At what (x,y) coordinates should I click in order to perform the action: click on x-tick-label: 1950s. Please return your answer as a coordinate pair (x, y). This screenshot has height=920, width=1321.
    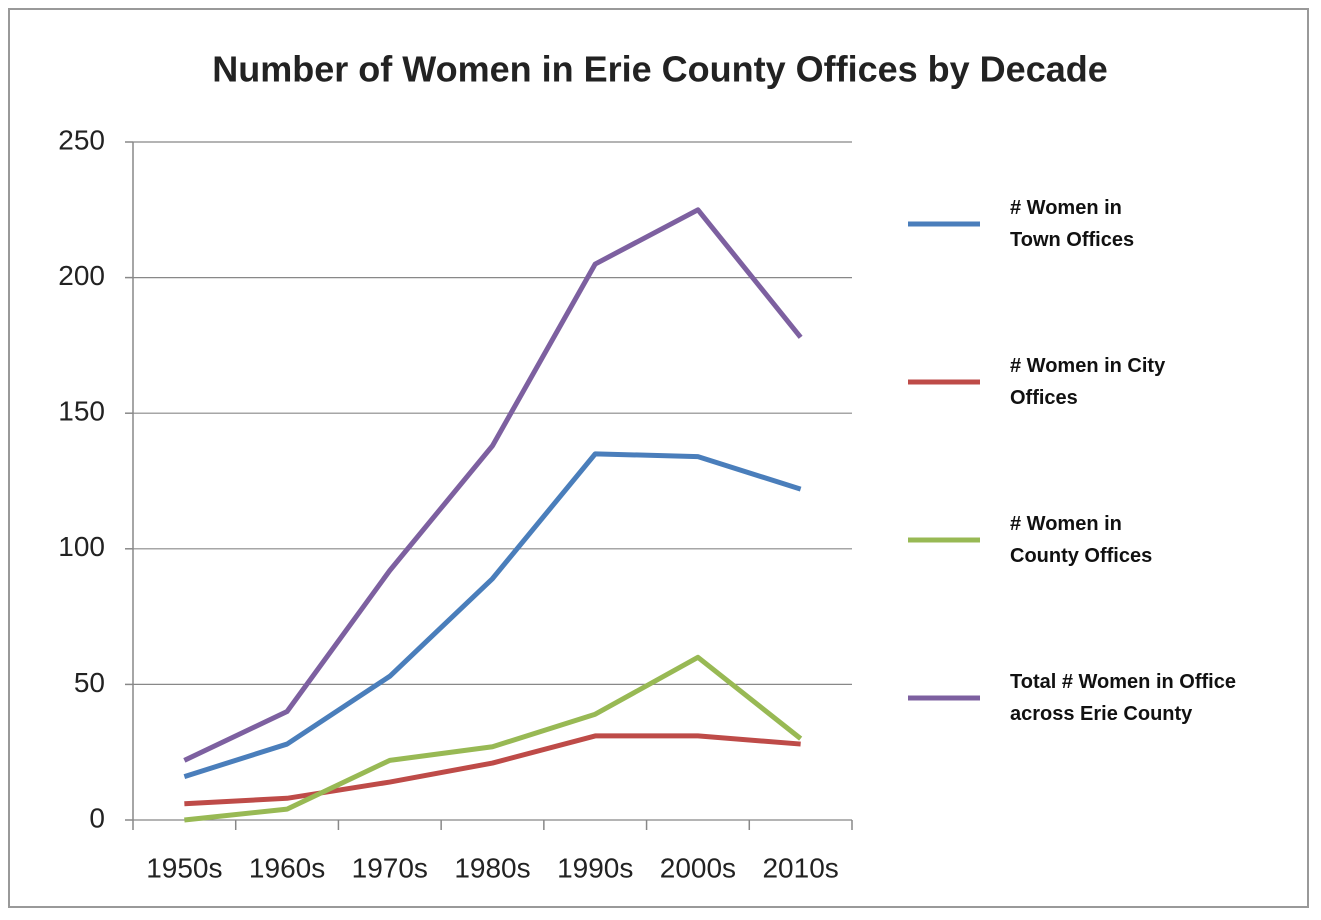
    Looking at the image, I should click on (184, 867).